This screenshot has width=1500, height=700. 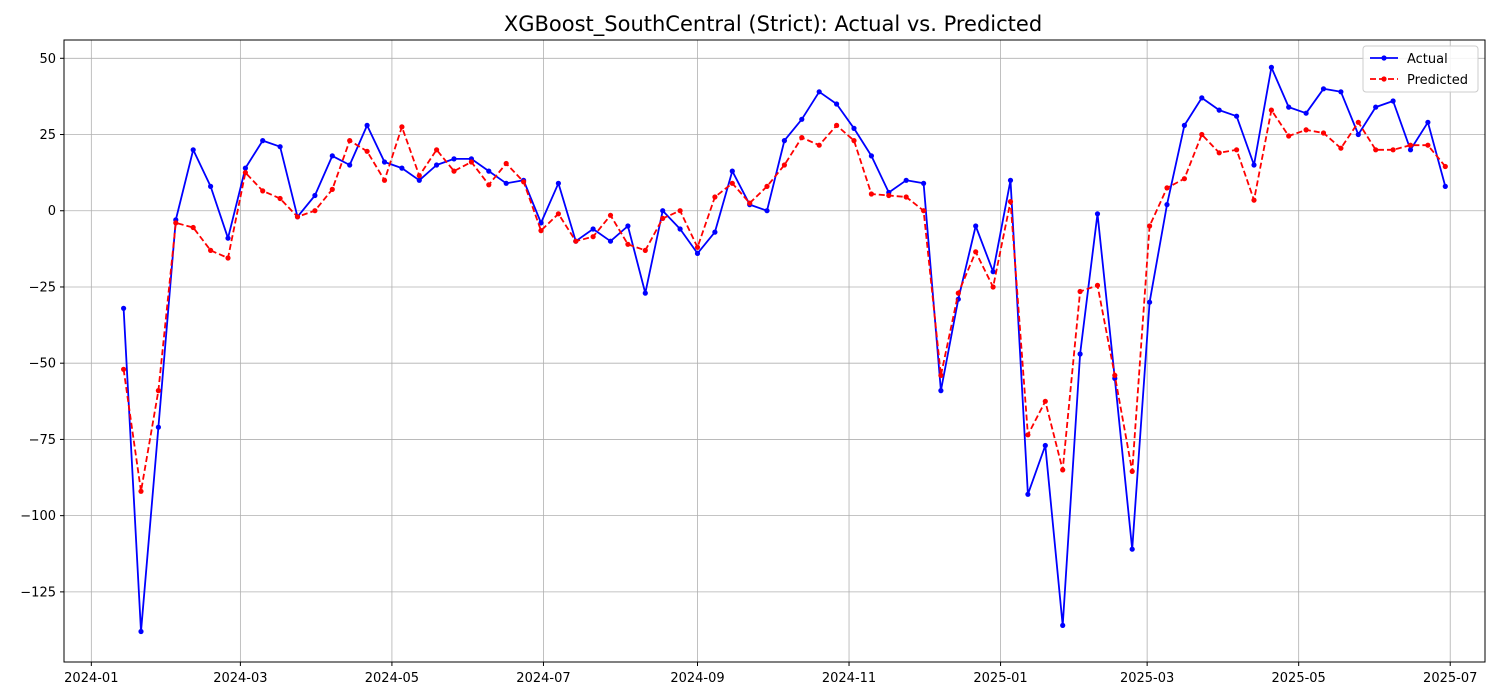 I want to click on legend-actual-marker, so click(x=1384, y=58).